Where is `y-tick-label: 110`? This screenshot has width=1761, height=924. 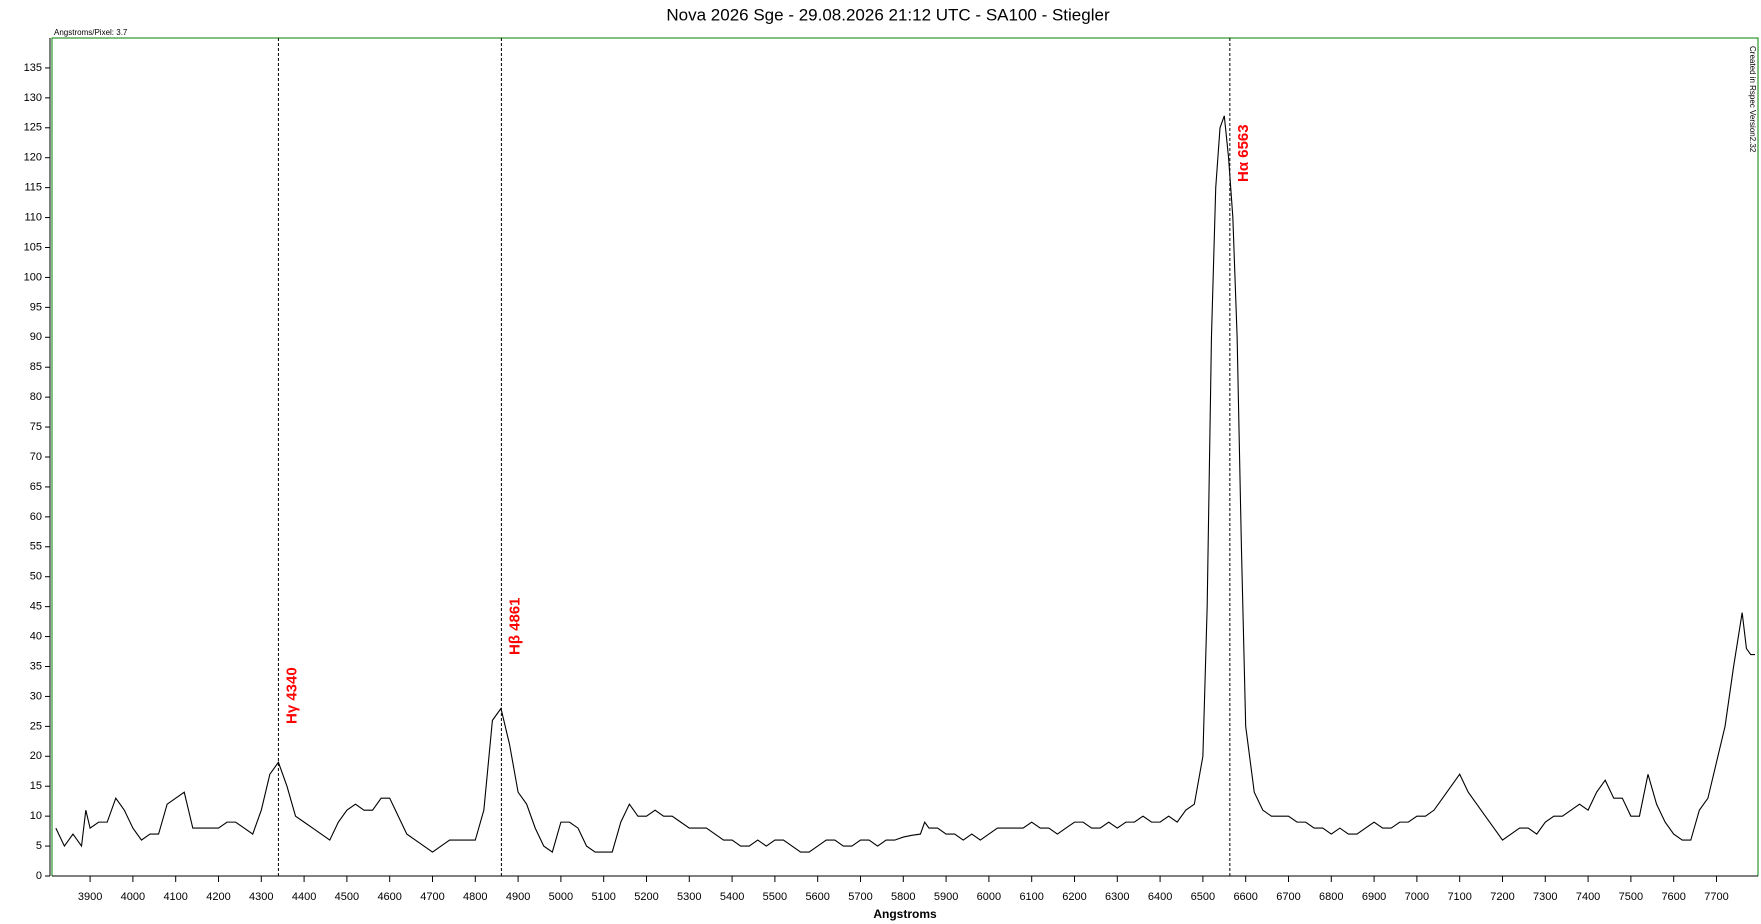
y-tick-label: 110 is located at coordinates (33, 217).